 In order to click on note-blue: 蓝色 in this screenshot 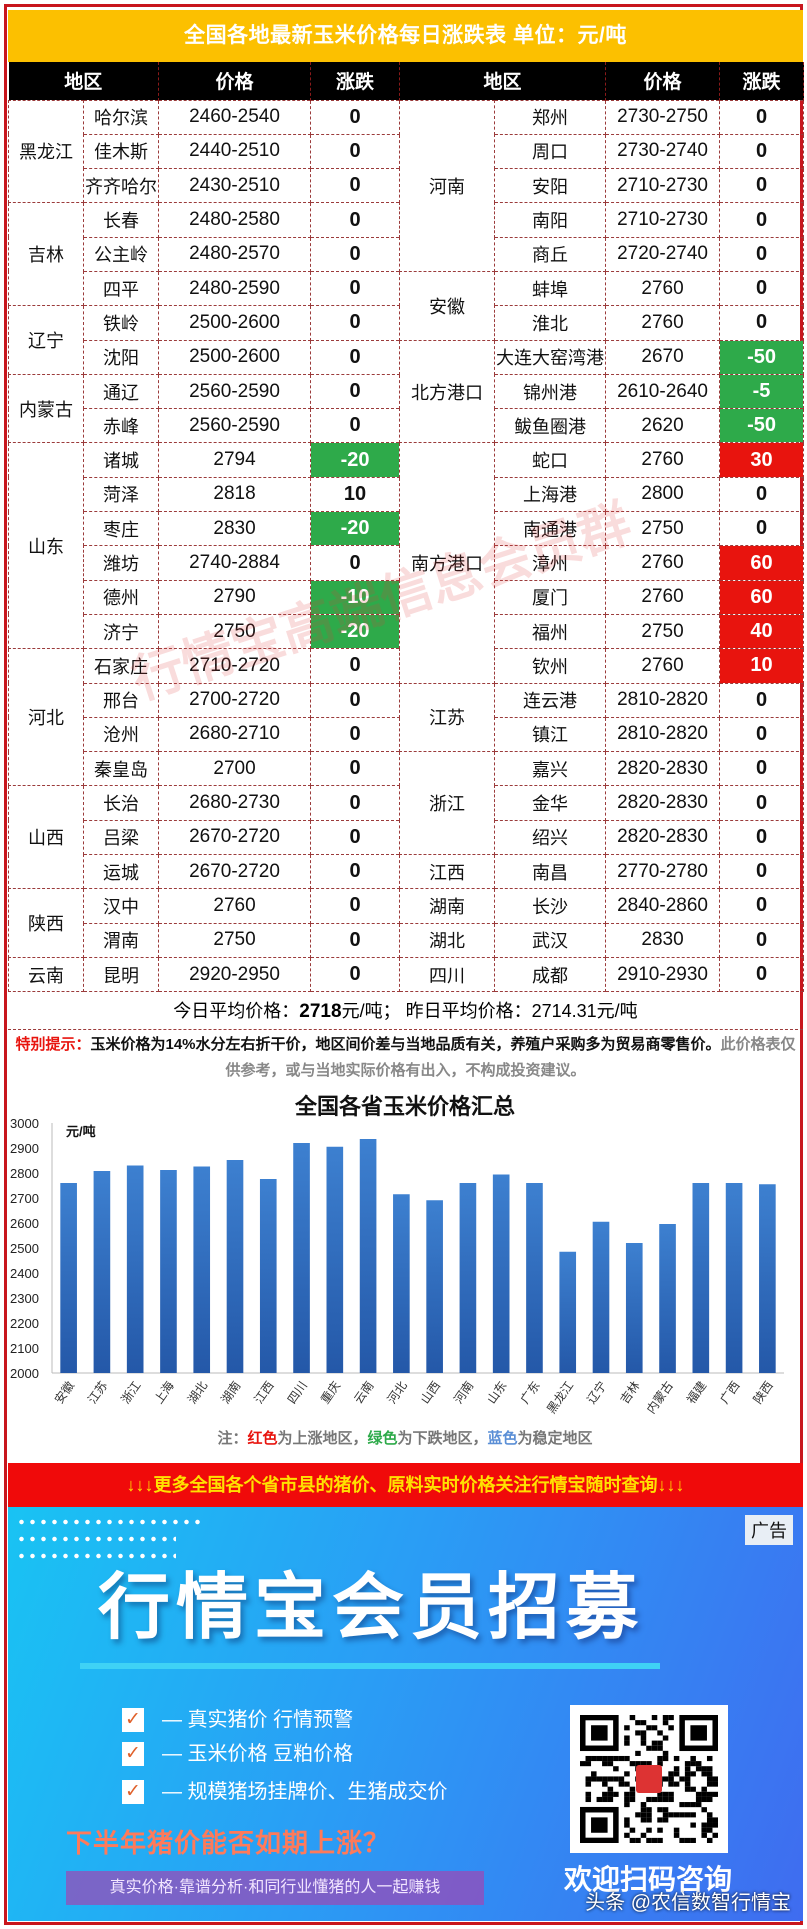, I will do `click(503, 1438)`.